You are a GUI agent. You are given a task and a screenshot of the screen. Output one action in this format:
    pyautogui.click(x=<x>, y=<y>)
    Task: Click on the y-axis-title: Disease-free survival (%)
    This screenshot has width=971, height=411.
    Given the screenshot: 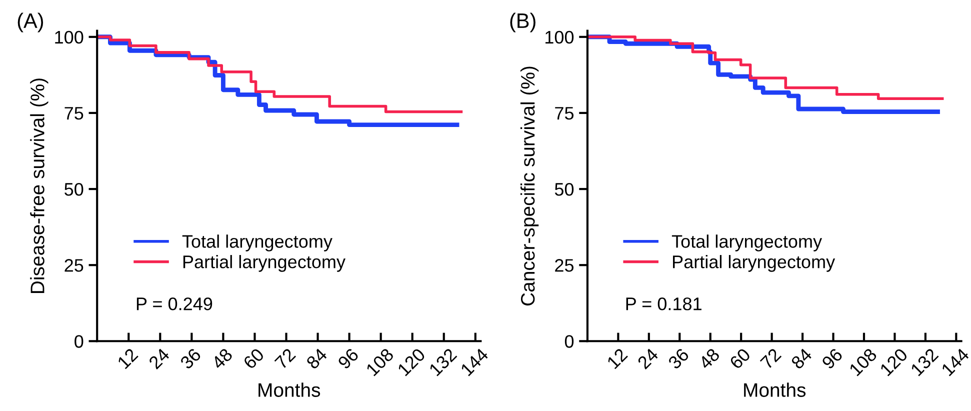 What is the action you would take?
    pyautogui.click(x=39, y=185)
    